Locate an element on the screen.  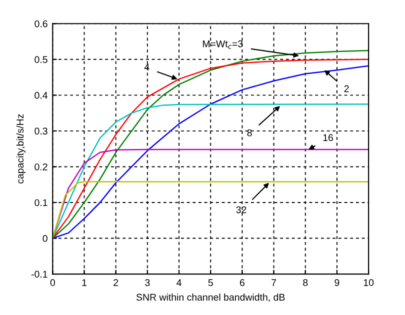
x-tick-label: 4 is located at coordinates (179, 282).